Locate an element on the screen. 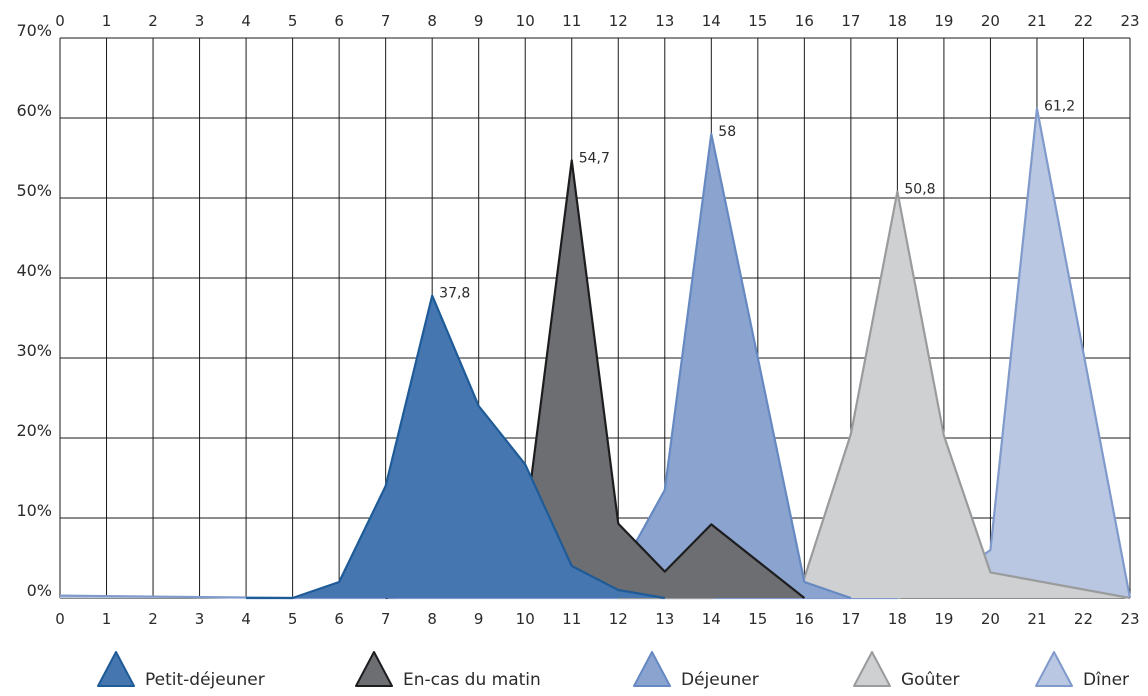 The height and width of the screenshot is (696, 1148). legend-label: Dîner is located at coordinates (1106, 680).